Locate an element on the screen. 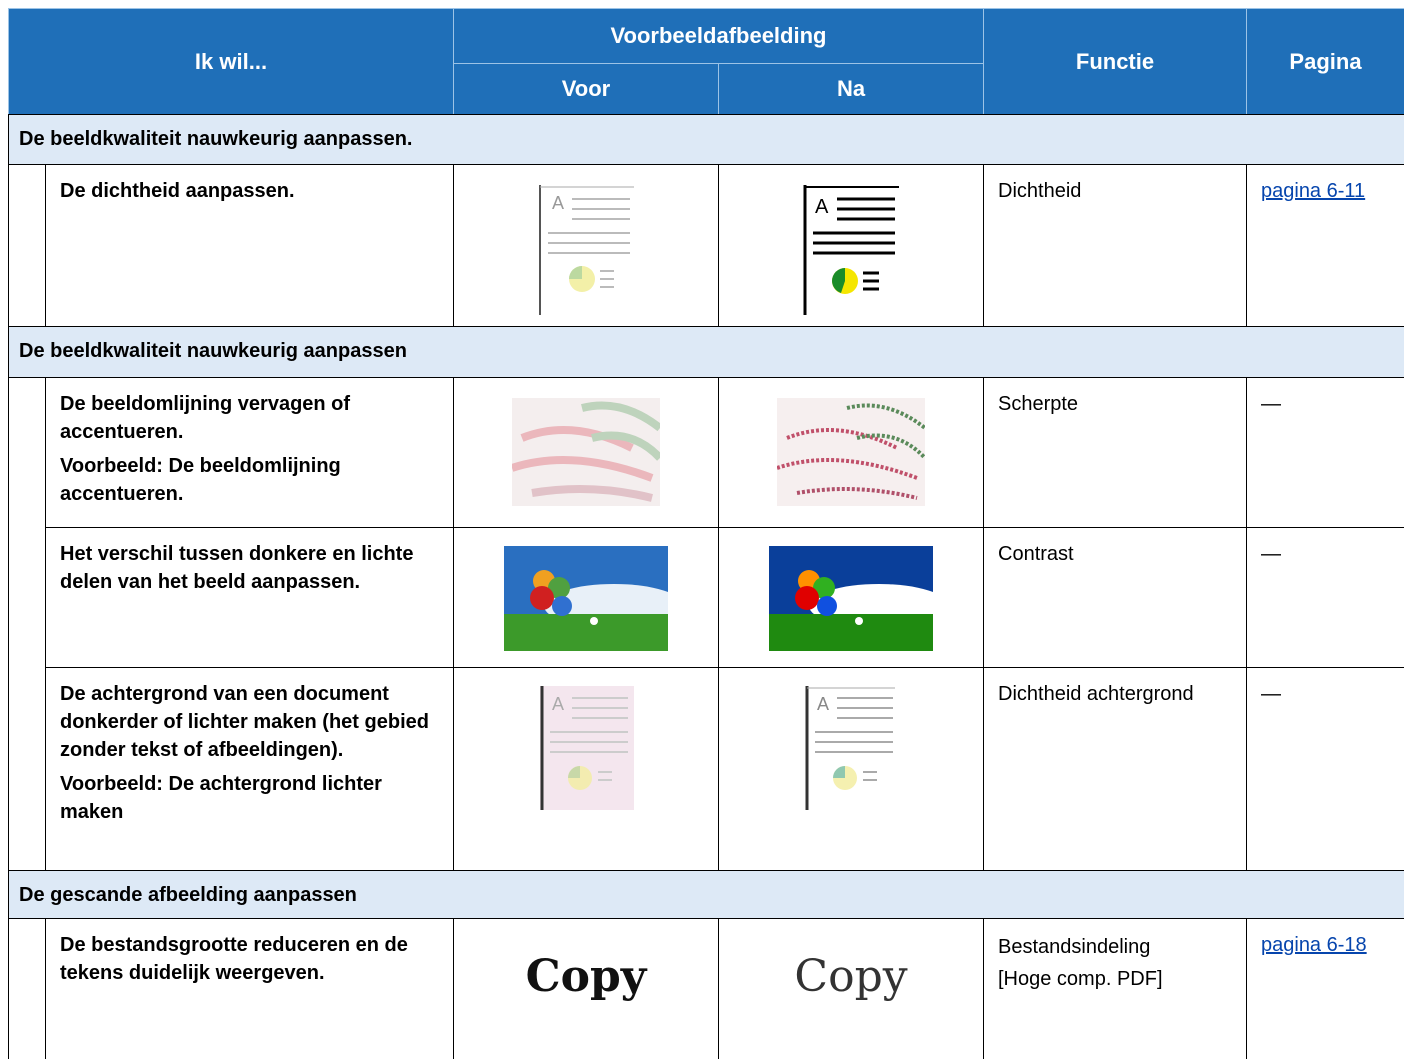 This screenshot has width=1404, height=1059. section-title: De gescande afbeelding aanpassen is located at coordinates (706, 894).